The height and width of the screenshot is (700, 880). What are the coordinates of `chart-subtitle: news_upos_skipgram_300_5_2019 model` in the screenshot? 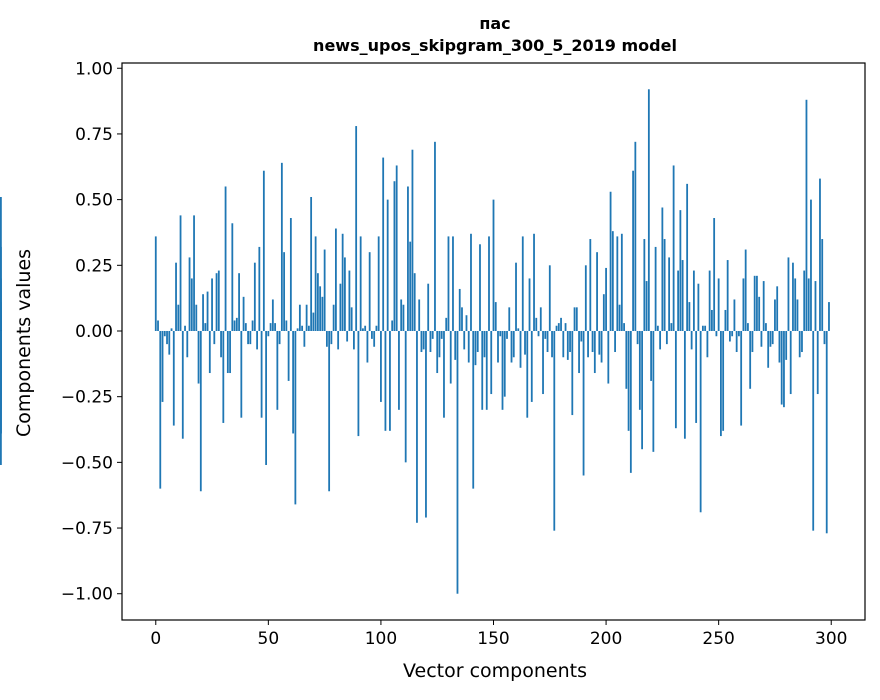 It's located at (495, 45).